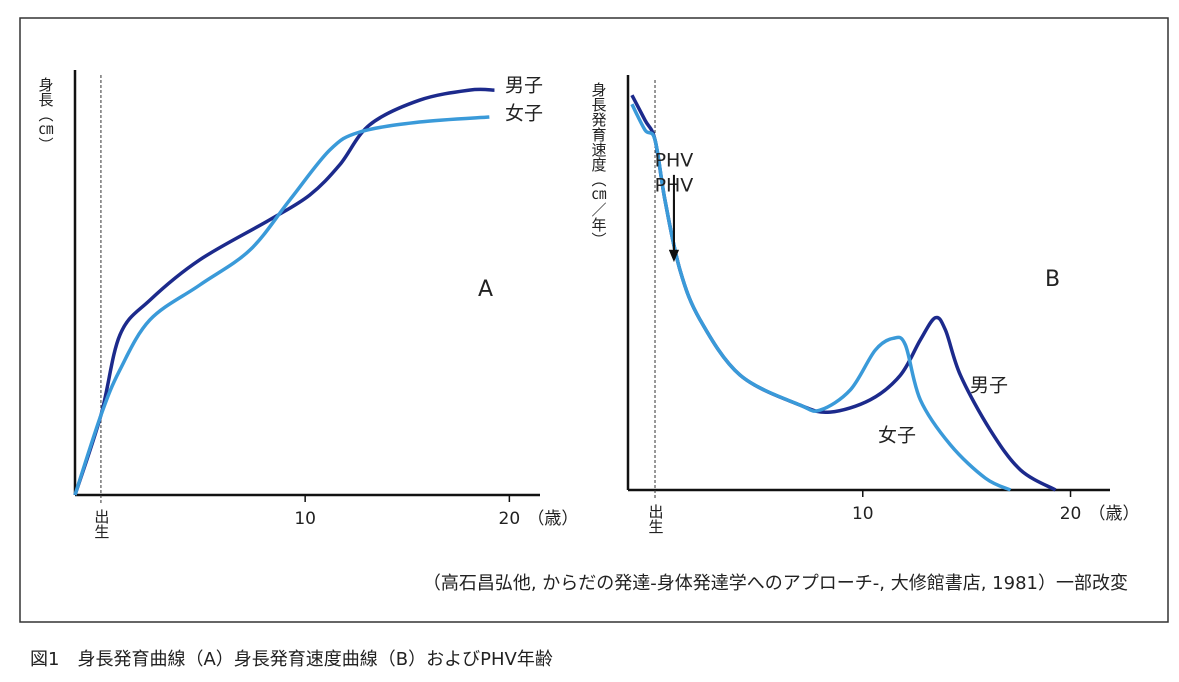 The height and width of the screenshot is (682, 1179). I want to click on panel-label: B, so click(1052, 279).